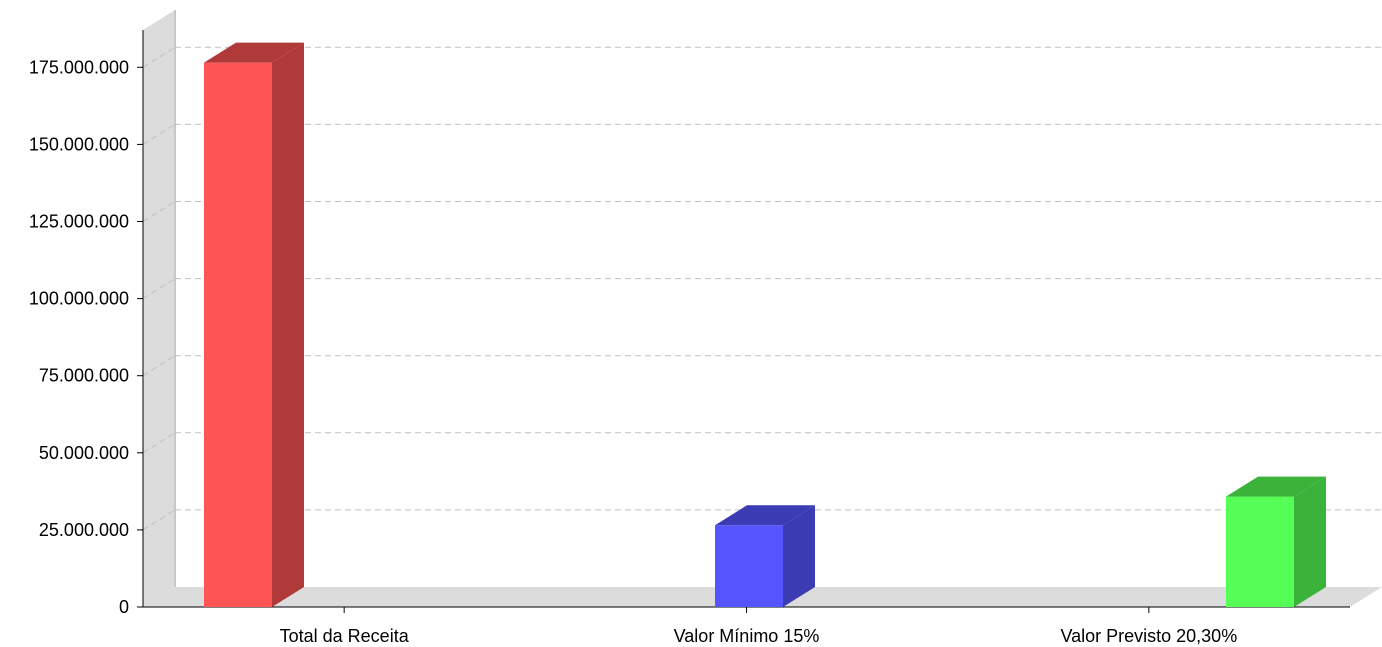 The width and height of the screenshot is (1382, 647). I want to click on x-tick-label: Valor Mínimo 15%, so click(747, 636).